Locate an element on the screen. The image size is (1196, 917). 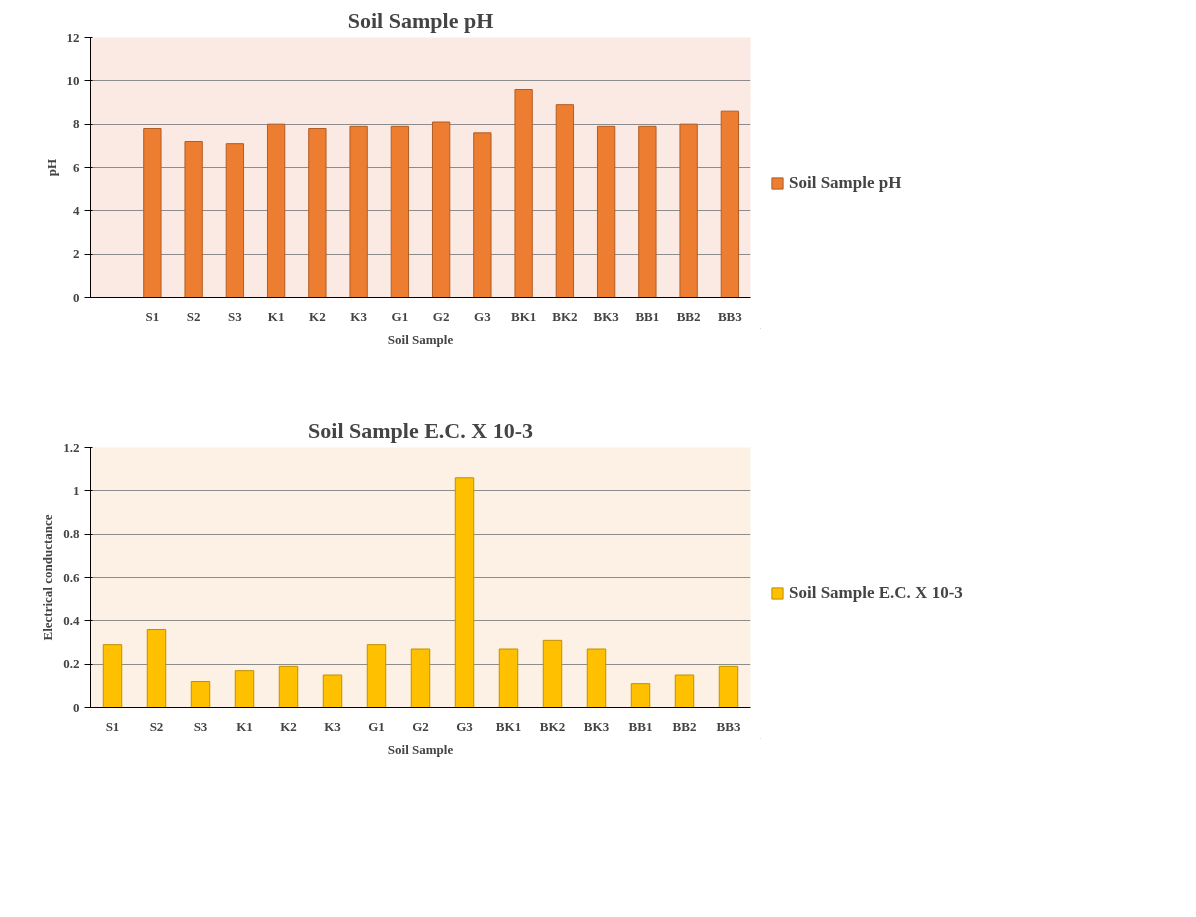
y-tick-label: 0.2 is located at coordinates (71, 664).